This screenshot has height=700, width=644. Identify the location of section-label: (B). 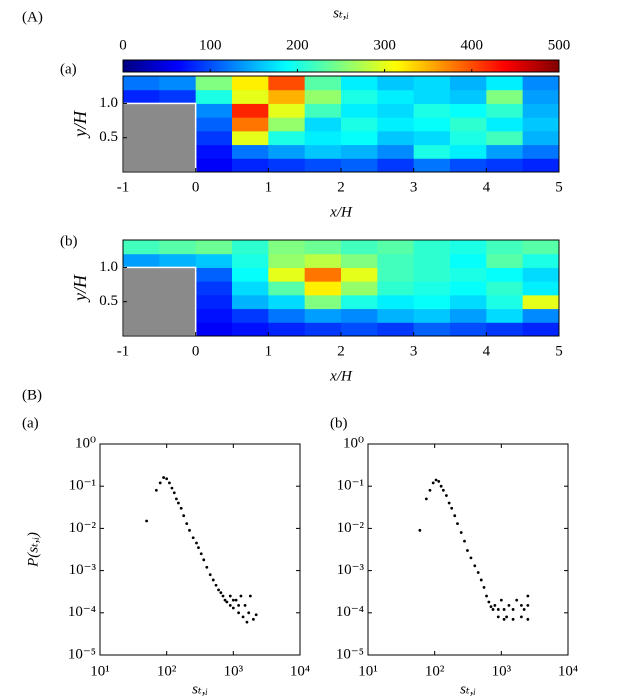
(32, 395).